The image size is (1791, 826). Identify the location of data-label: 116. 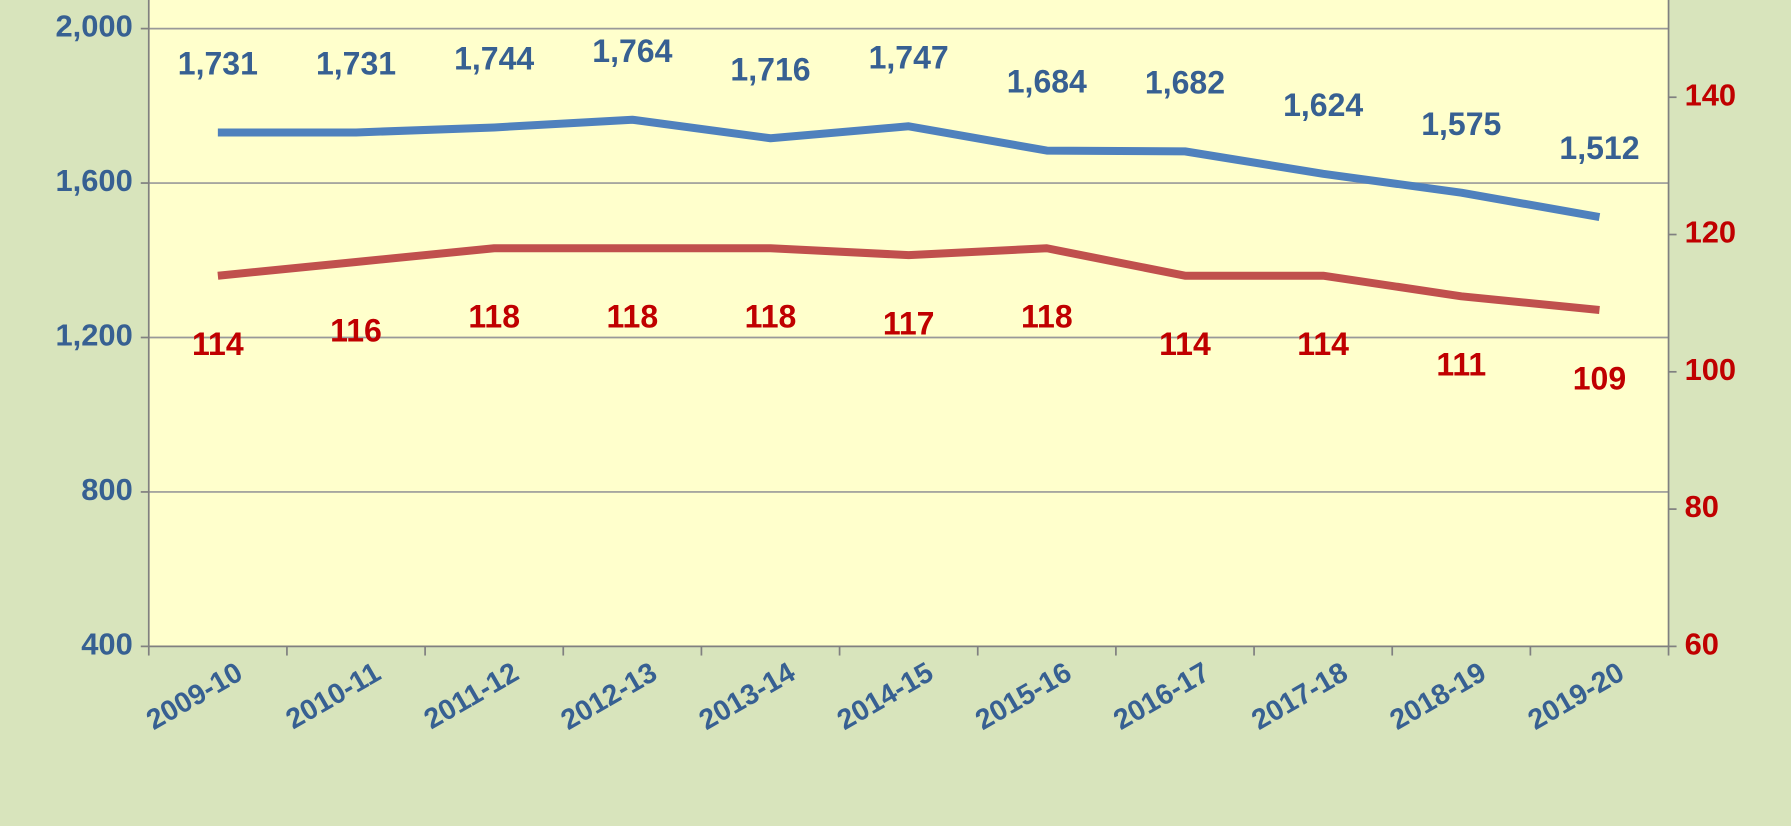
(356, 330).